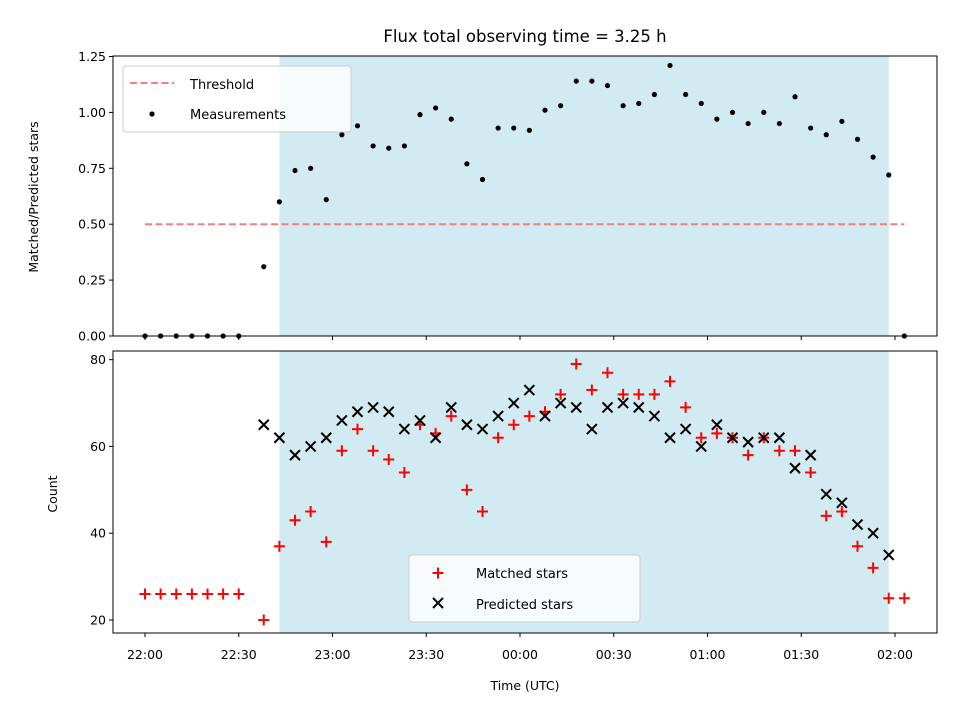 The width and height of the screenshot is (960, 720). Describe the element at coordinates (98, 619) in the screenshot. I see `bottom-y-tick-label: 20` at that location.